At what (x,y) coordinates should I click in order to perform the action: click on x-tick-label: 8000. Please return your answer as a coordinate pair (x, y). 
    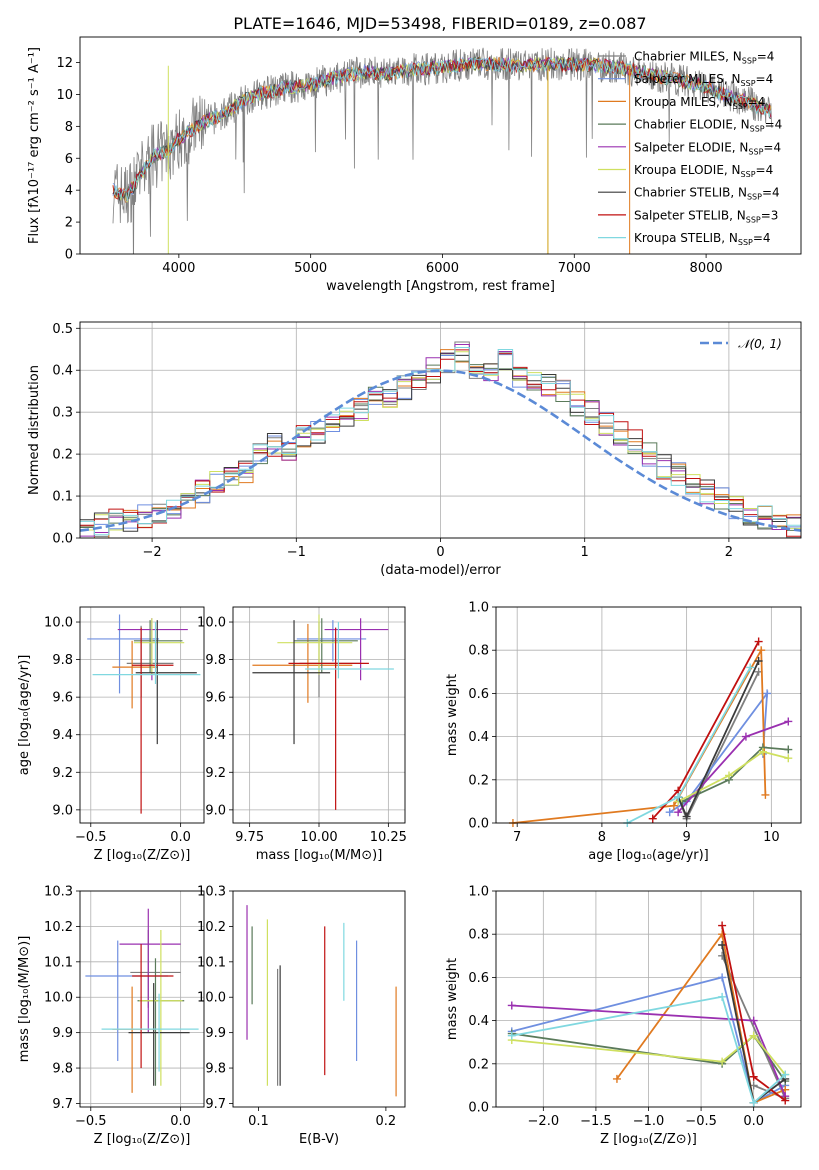
    Looking at the image, I should click on (706, 268).